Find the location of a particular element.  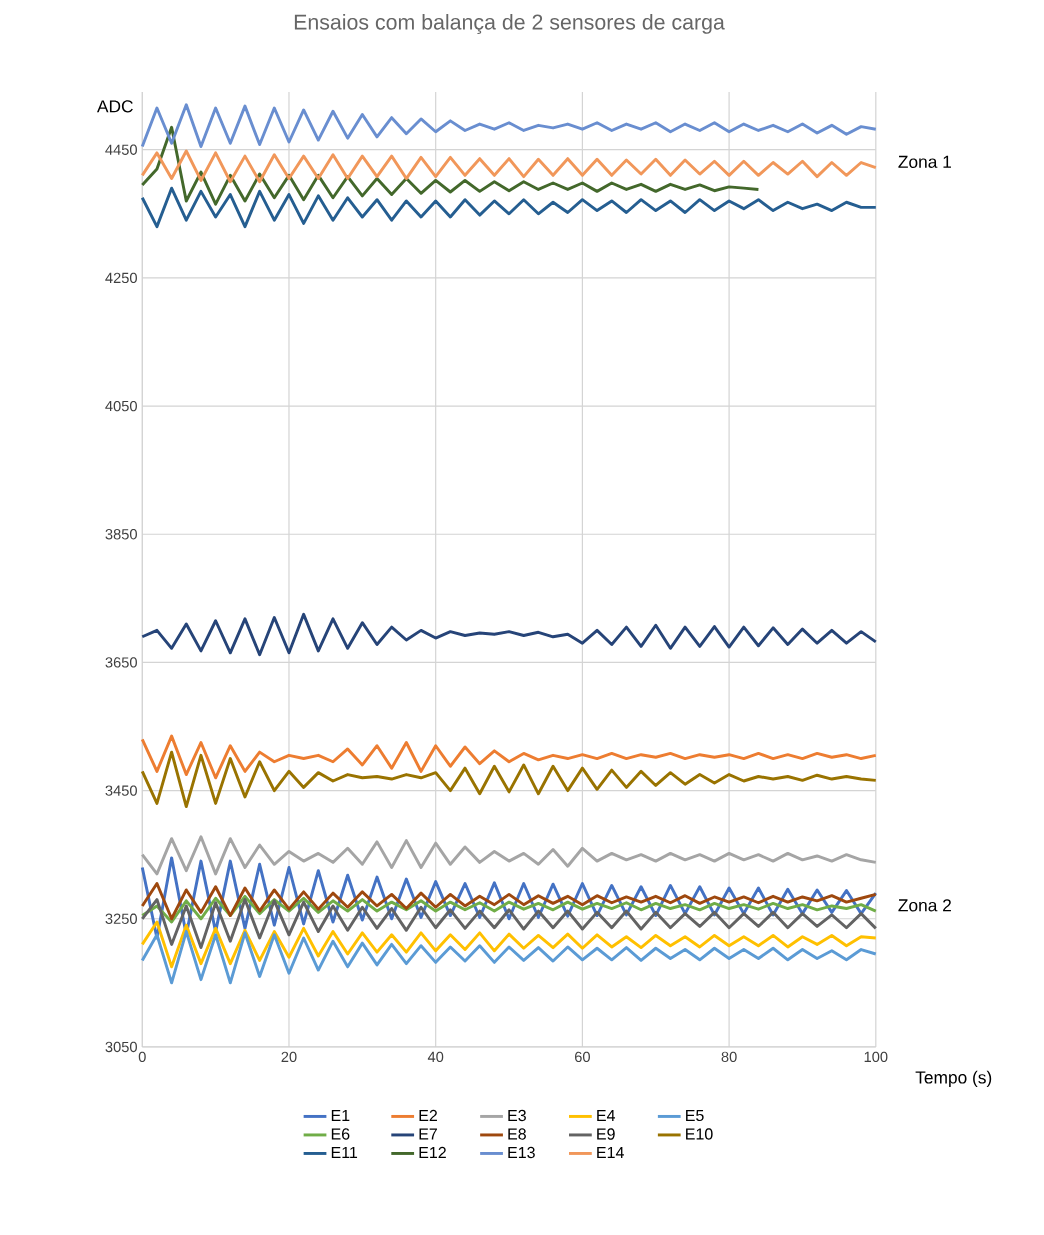

y-tick-label: 4050 is located at coordinates (121, 406).